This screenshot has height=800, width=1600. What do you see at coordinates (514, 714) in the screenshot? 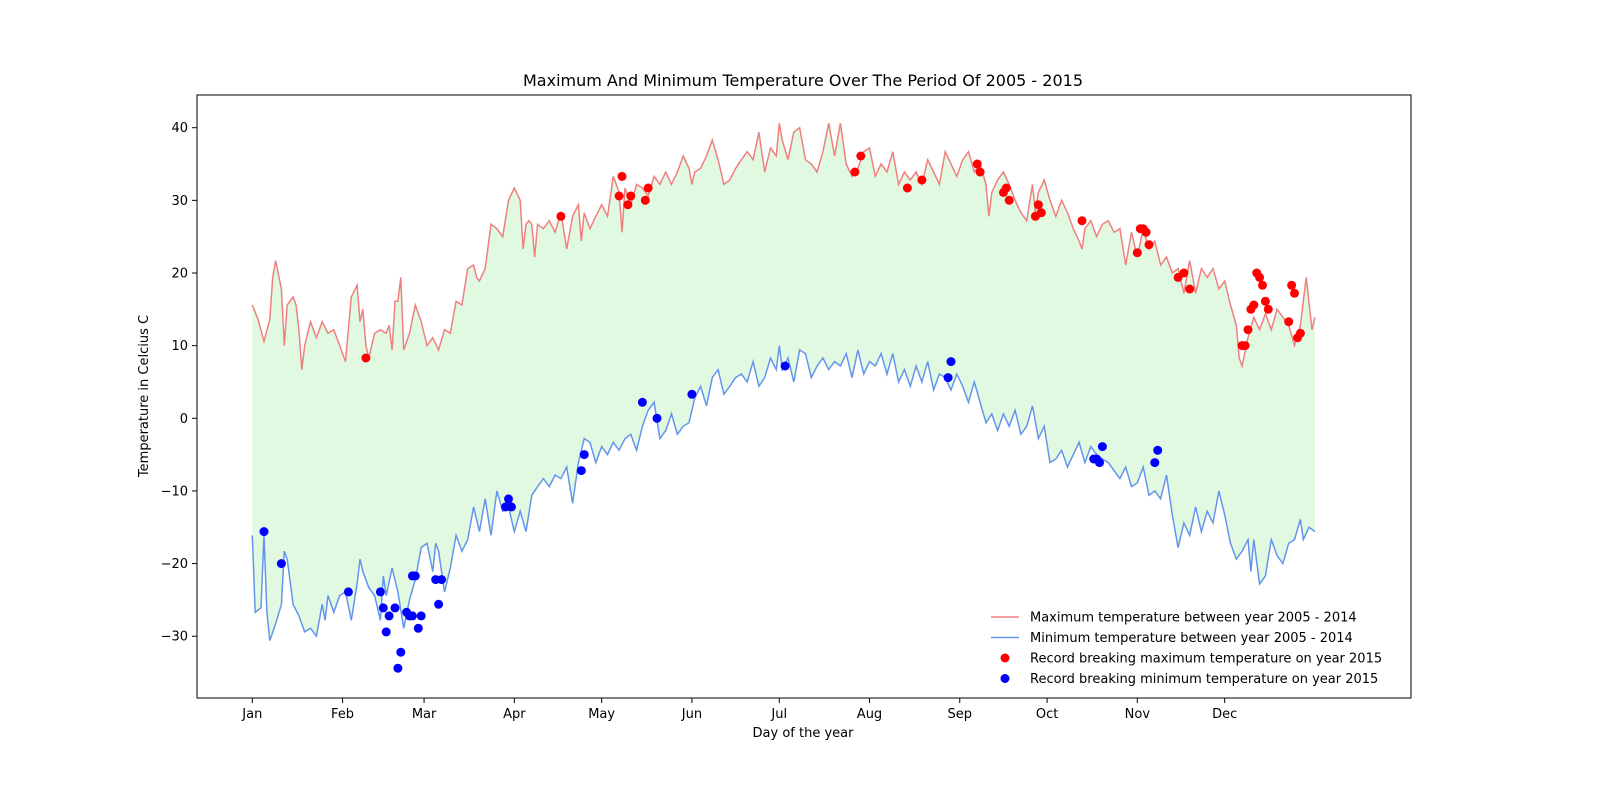
I see `x-tick-label: Apr` at bounding box center [514, 714].